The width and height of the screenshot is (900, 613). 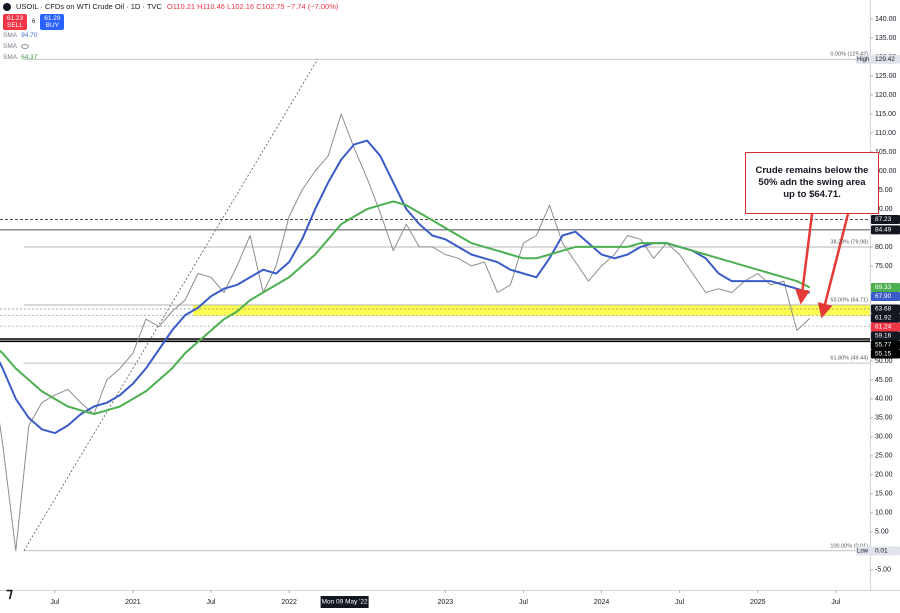 What do you see at coordinates (29, 35) in the screenshot?
I see `indicator-value: 94.70` at bounding box center [29, 35].